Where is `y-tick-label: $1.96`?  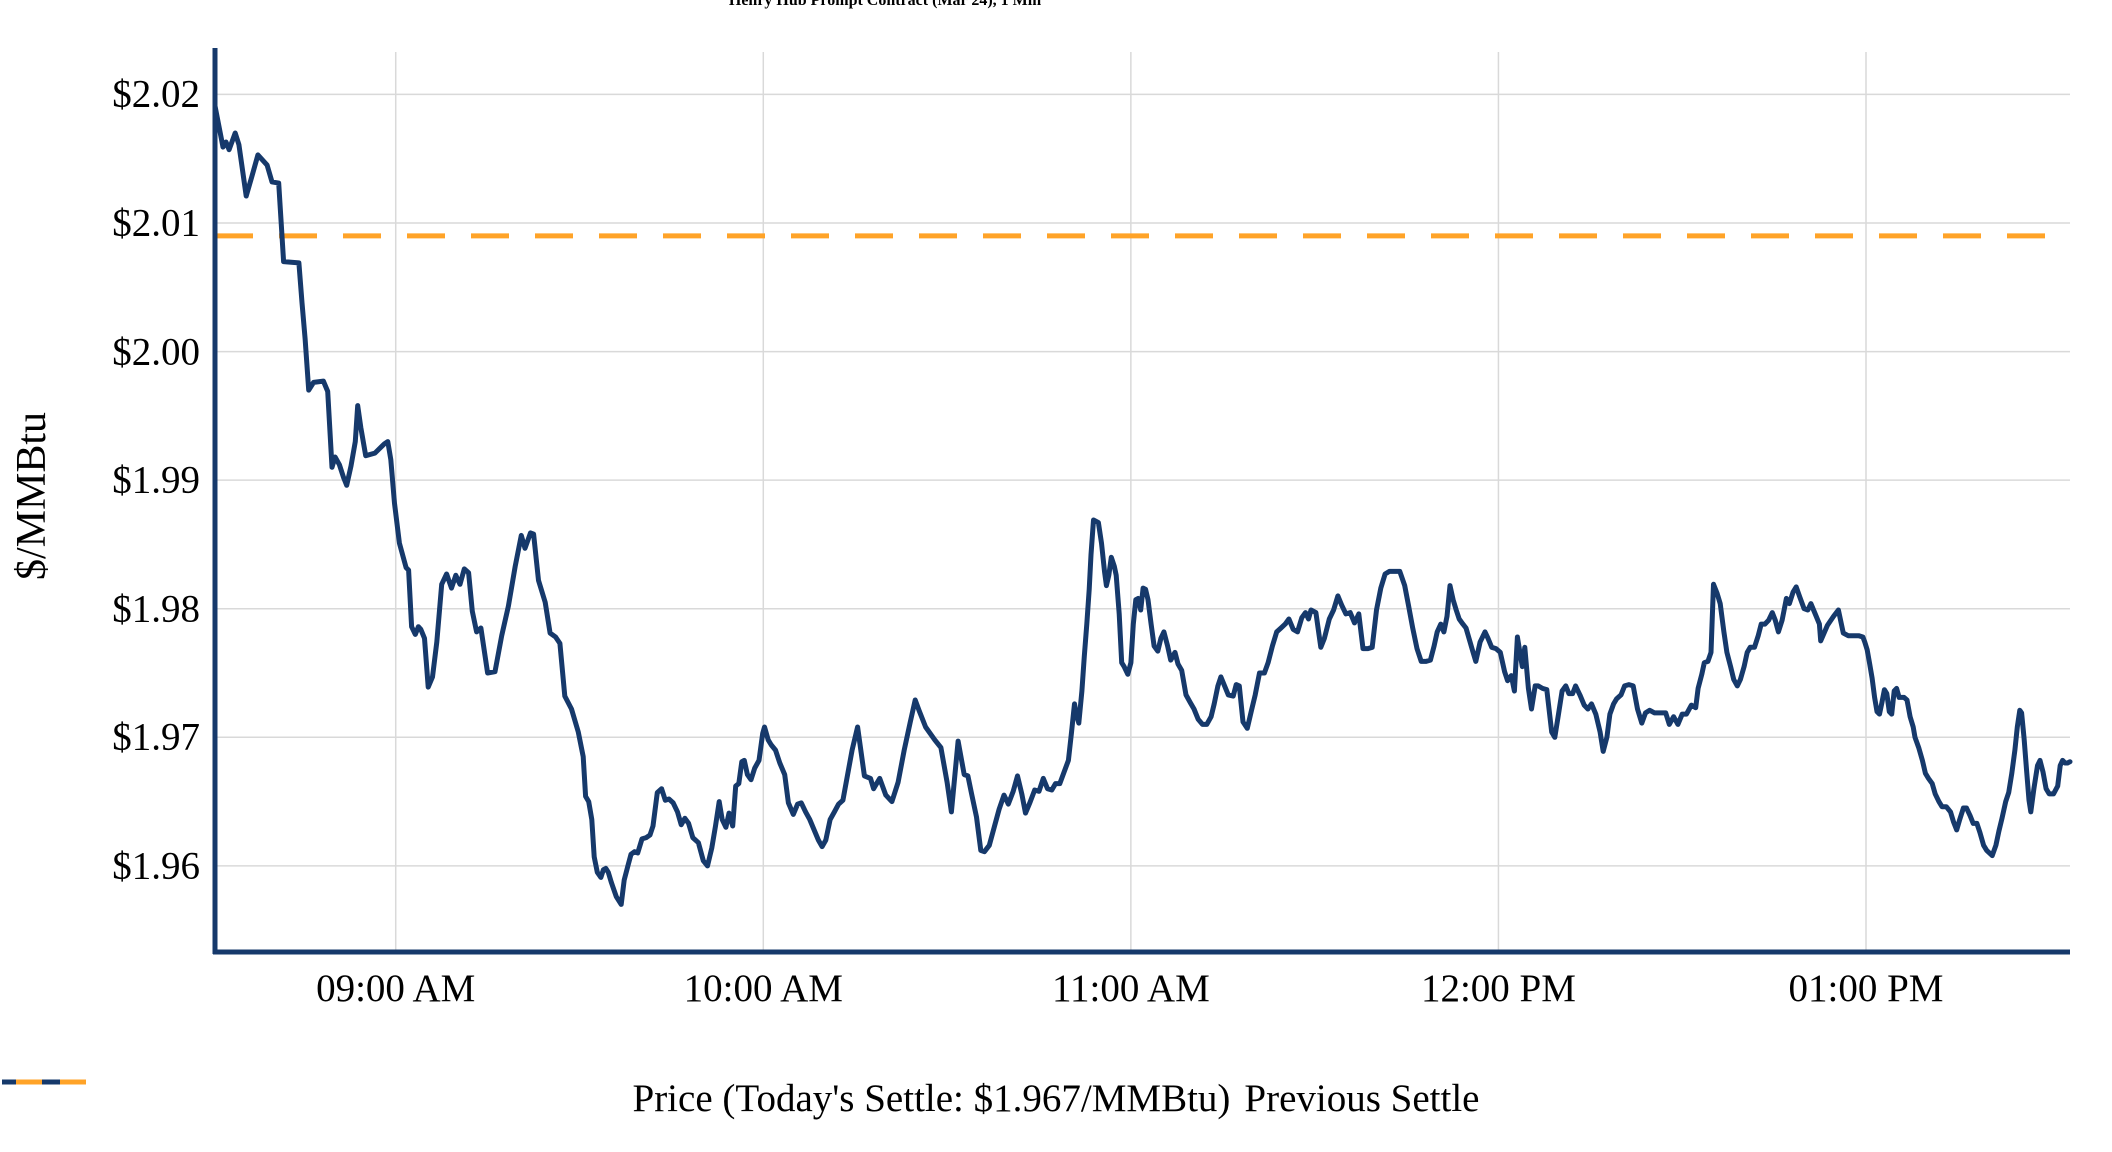 y-tick-label: $1.96 is located at coordinates (156, 866).